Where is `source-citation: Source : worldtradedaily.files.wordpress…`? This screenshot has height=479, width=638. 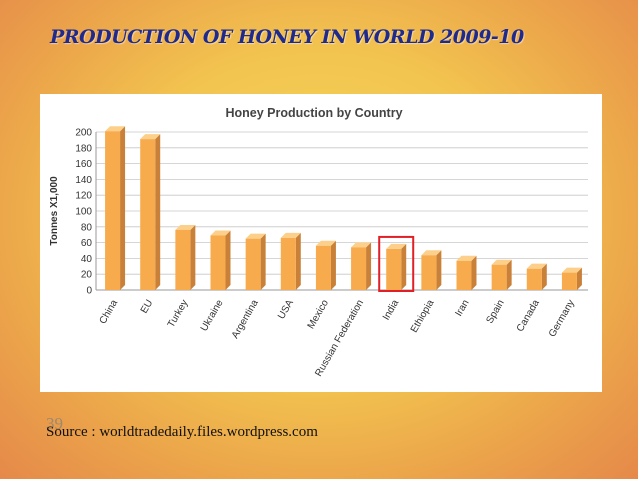 source-citation: Source : worldtradedaily.files.wordpress… is located at coordinates (182, 432).